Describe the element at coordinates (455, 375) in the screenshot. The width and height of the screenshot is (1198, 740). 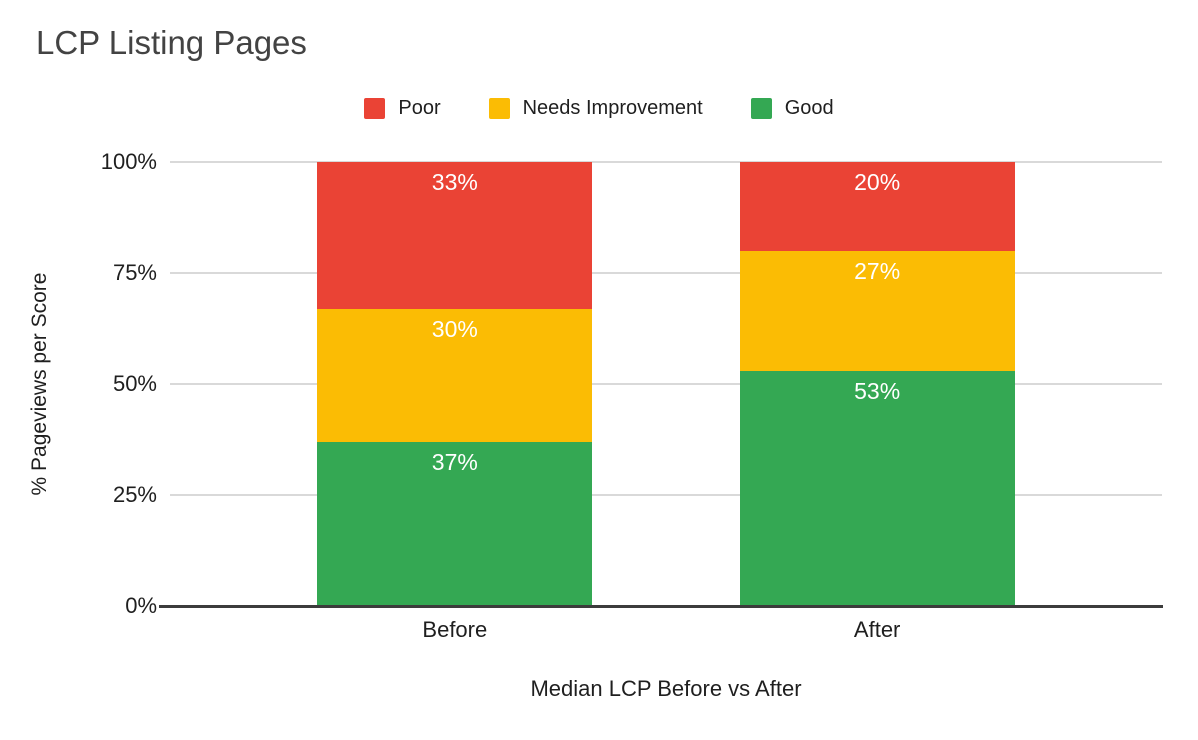
I see `bar-segment-before-needs-improvement: 30%` at that location.